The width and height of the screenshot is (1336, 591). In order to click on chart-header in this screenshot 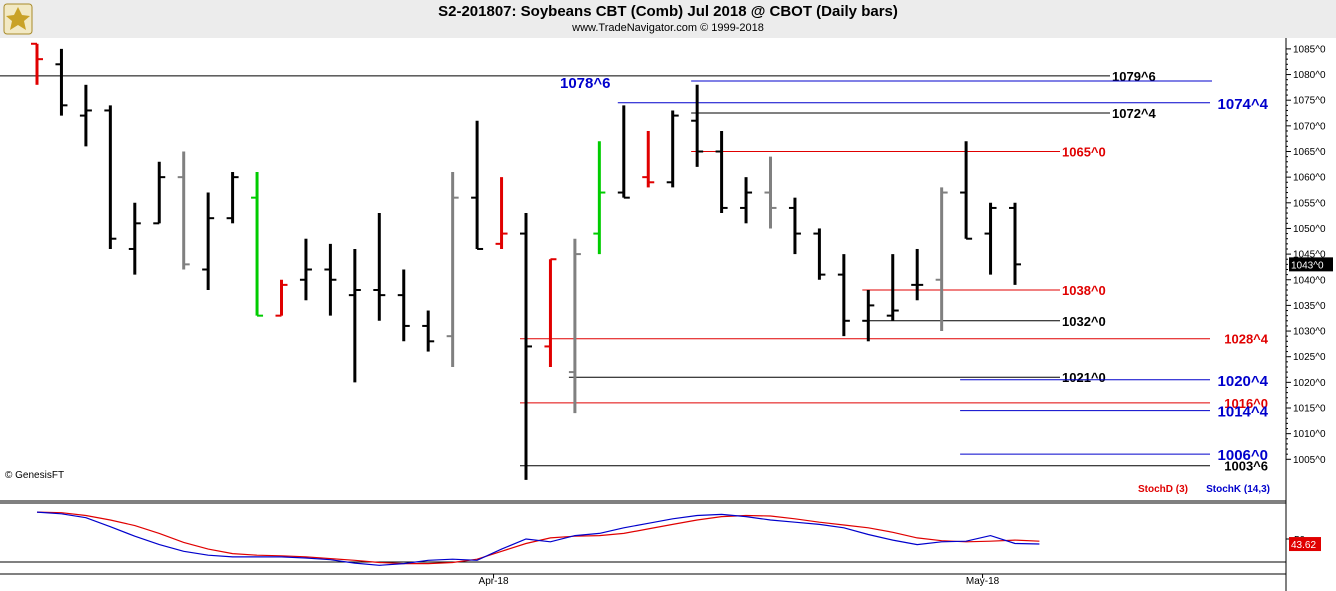, I will do `click(668, 19)`.